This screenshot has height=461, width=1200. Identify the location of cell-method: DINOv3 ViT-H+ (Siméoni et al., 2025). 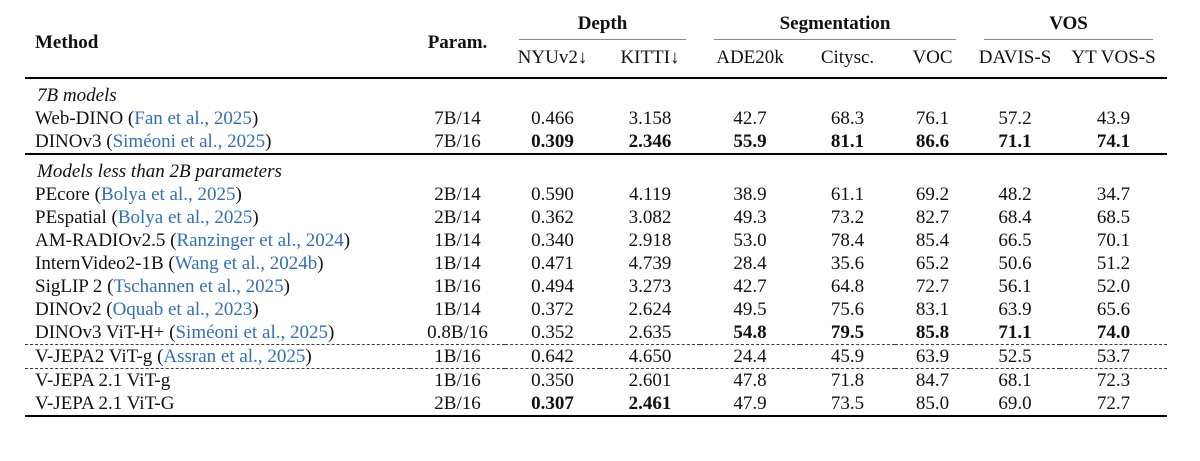
(185, 332).